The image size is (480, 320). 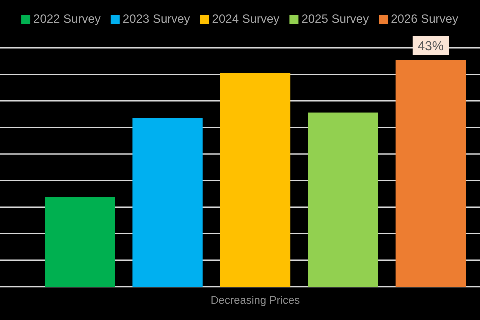 I want to click on legend-label: 2026 Survey, so click(x=424, y=19).